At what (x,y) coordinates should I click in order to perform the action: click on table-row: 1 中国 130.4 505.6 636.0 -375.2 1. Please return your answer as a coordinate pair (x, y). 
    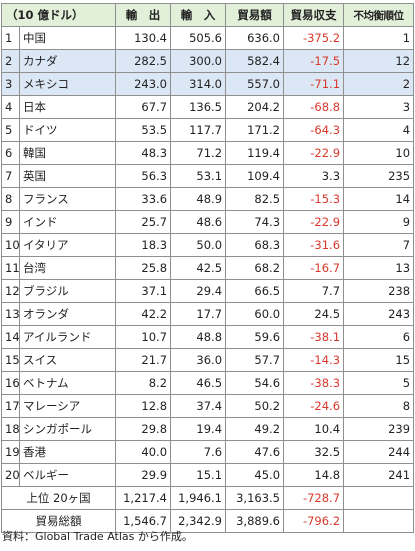
    Looking at the image, I should click on (208, 38).